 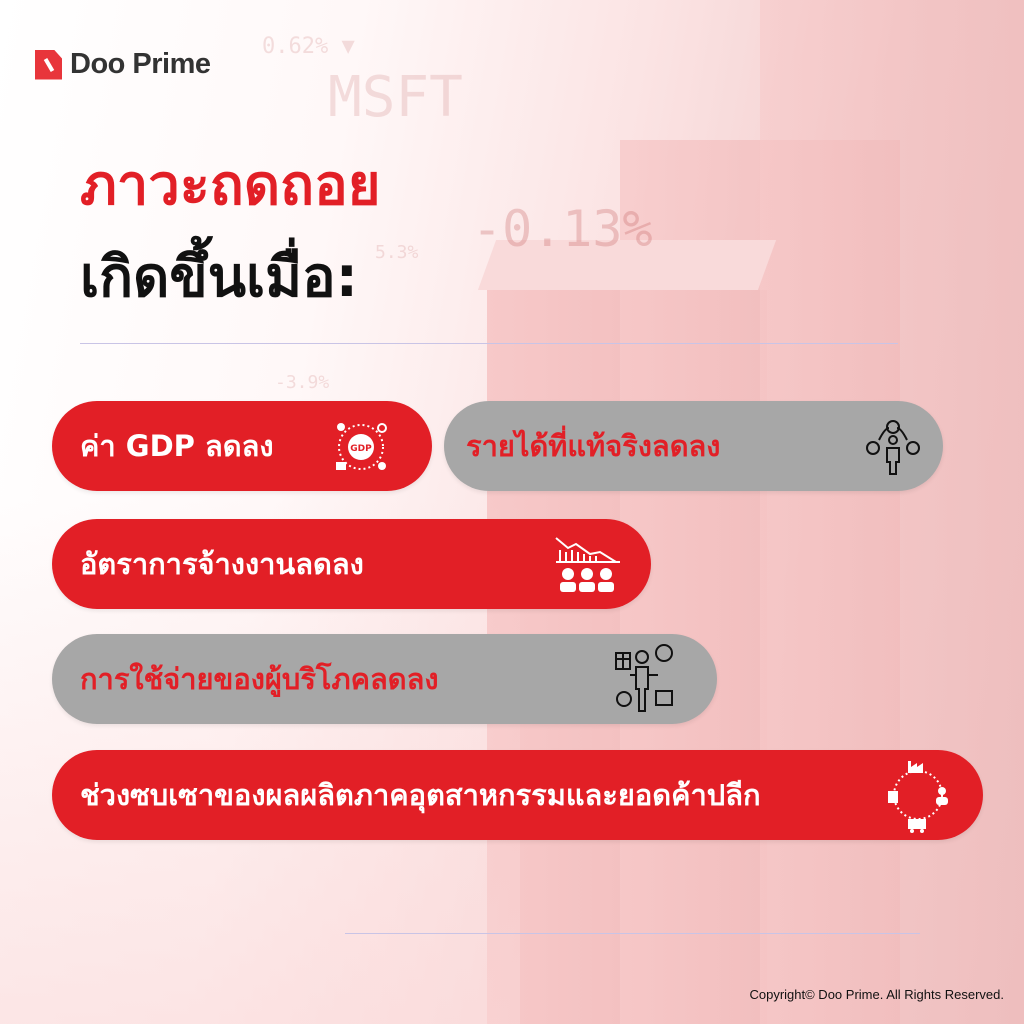 I want to click on item-gdp: ค่า GDP ลดลง GDP, so click(x=242, y=446).